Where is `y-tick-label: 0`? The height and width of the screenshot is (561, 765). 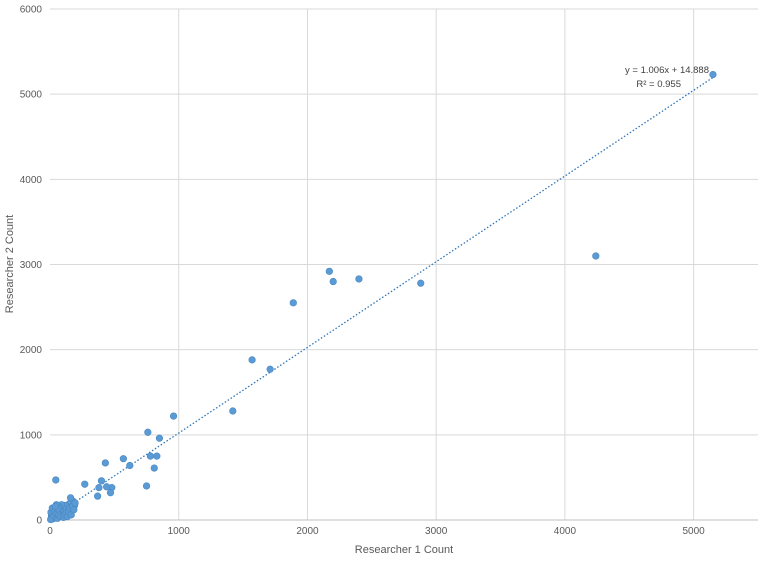
y-tick-label: 0 is located at coordinates (39, 521).